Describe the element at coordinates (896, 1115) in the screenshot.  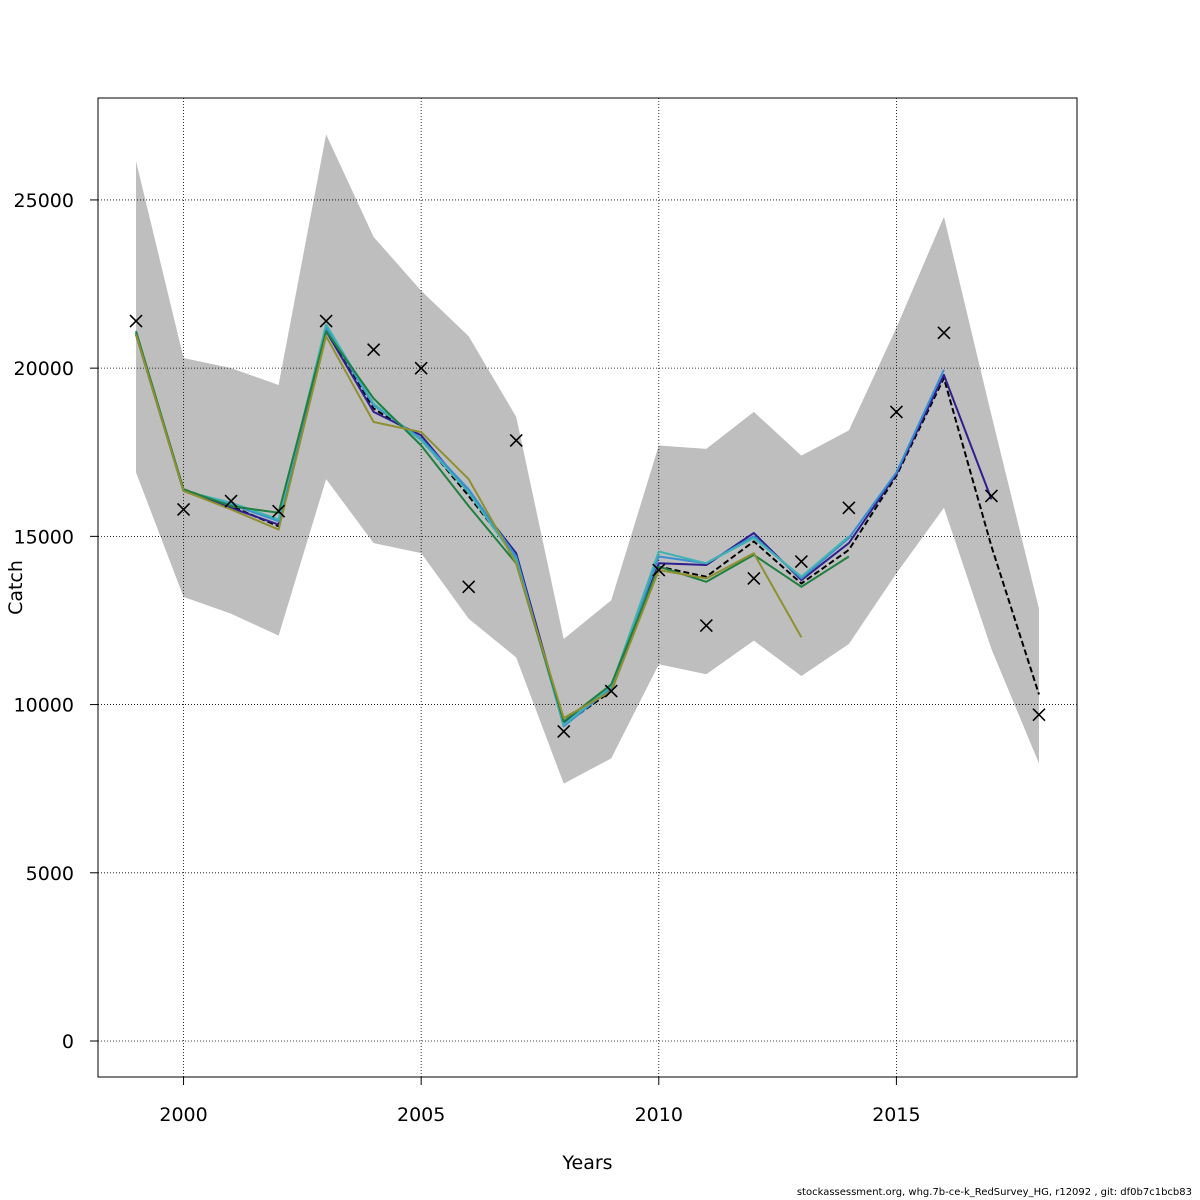
I see `x-tick-label: 2015` at that location.